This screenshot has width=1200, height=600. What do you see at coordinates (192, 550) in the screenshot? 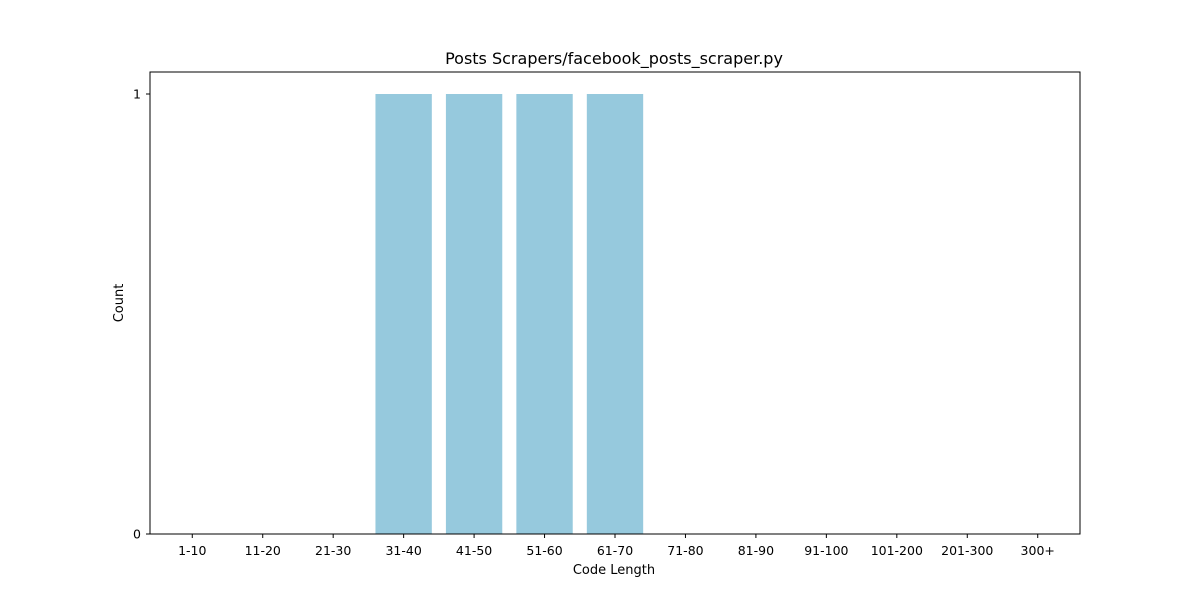
I see `x-tick-label: 1-10` at bounding box center [192, 550].